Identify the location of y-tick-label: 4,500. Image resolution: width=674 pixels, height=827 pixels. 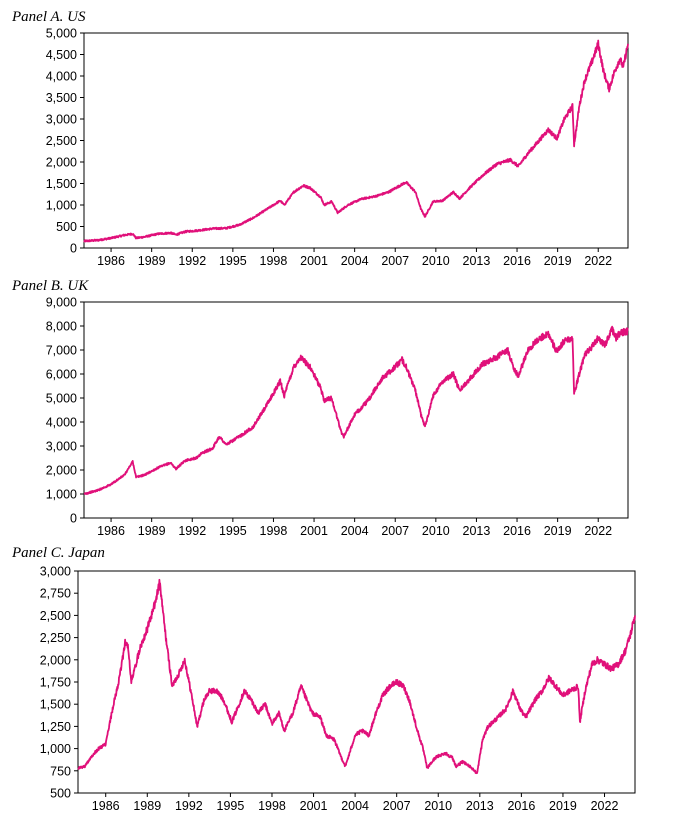
(61, 55).